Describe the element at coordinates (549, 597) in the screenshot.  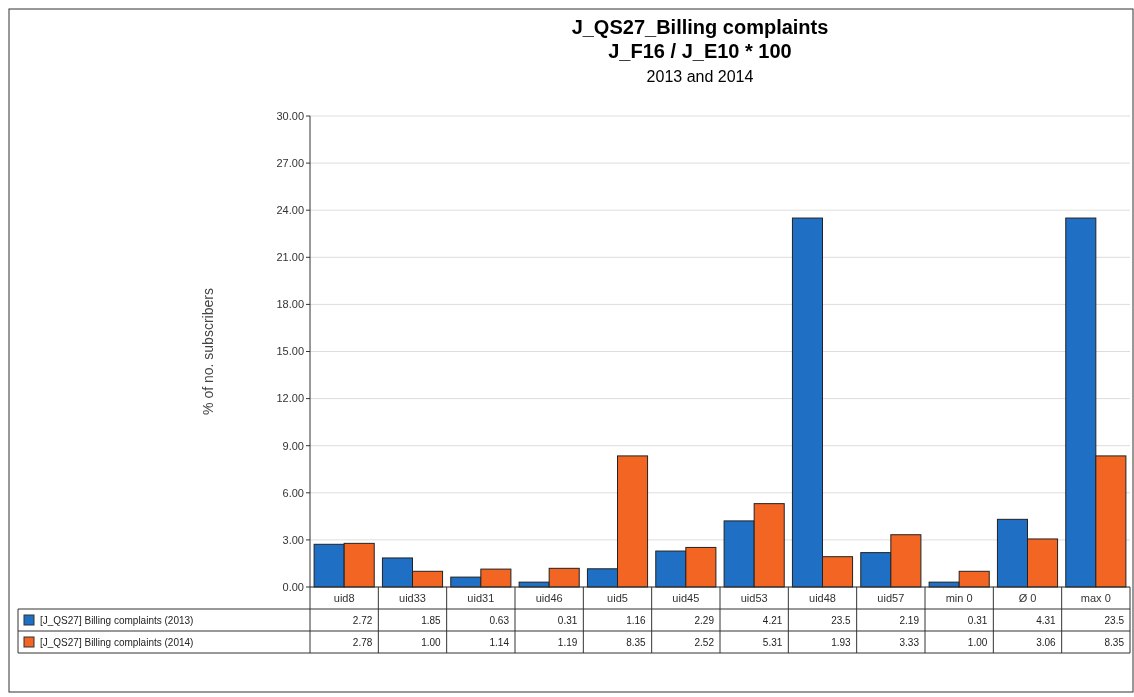
I see `x-tick-label: uid46` at that location.